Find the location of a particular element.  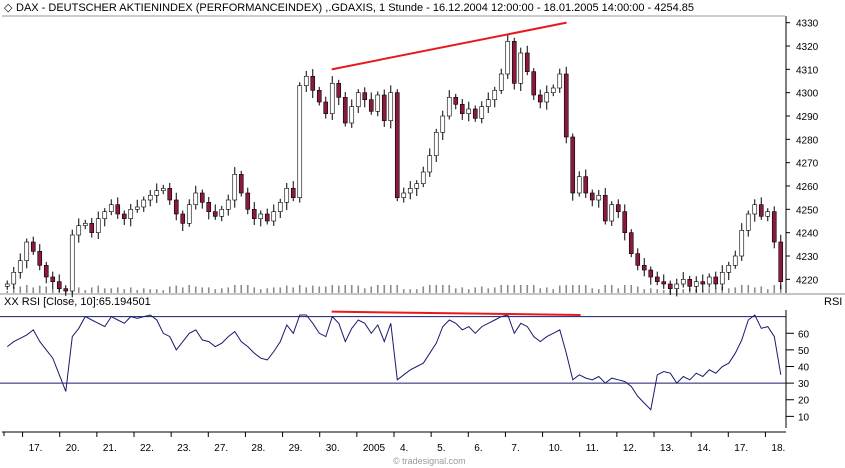

price-tick-label: 4220 is located at coordinates (807, 280).